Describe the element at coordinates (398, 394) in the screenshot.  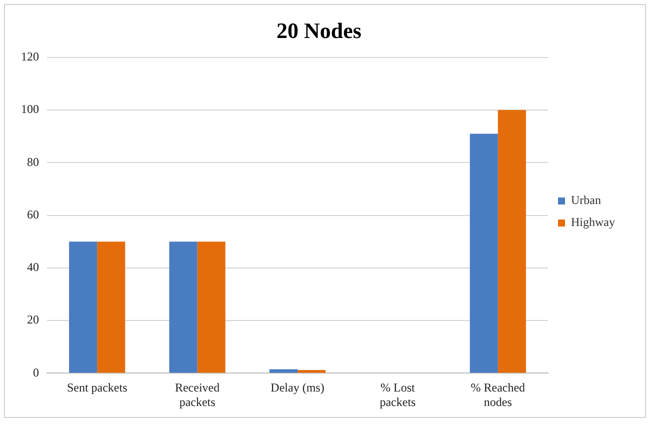
I see `x-tick-label: % Lost packets` at that location.